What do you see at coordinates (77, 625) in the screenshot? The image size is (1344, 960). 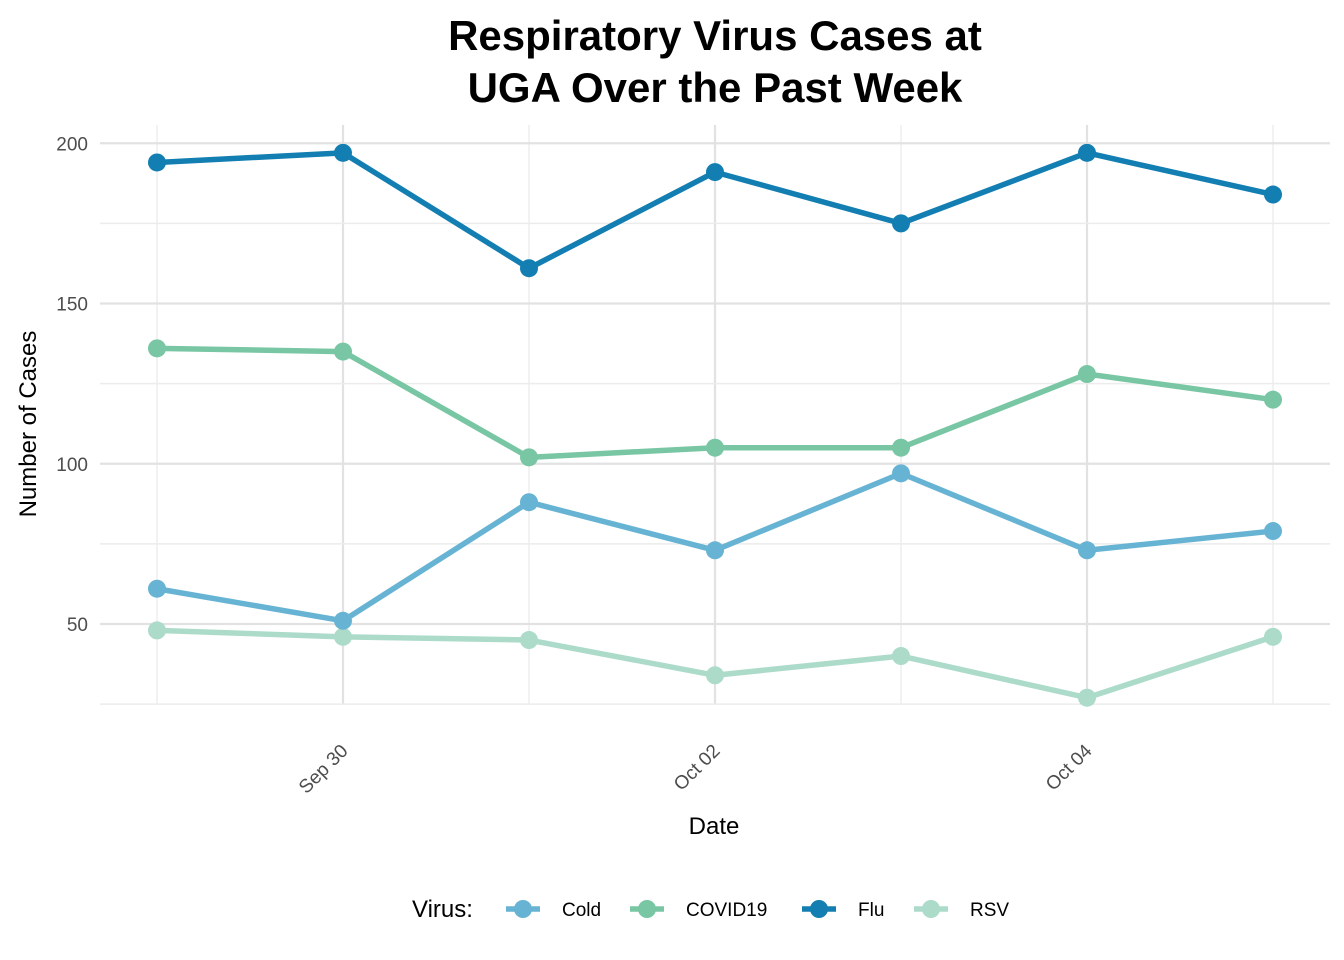 I see `y-tick-label: 50` at bounding box center [77, 625].